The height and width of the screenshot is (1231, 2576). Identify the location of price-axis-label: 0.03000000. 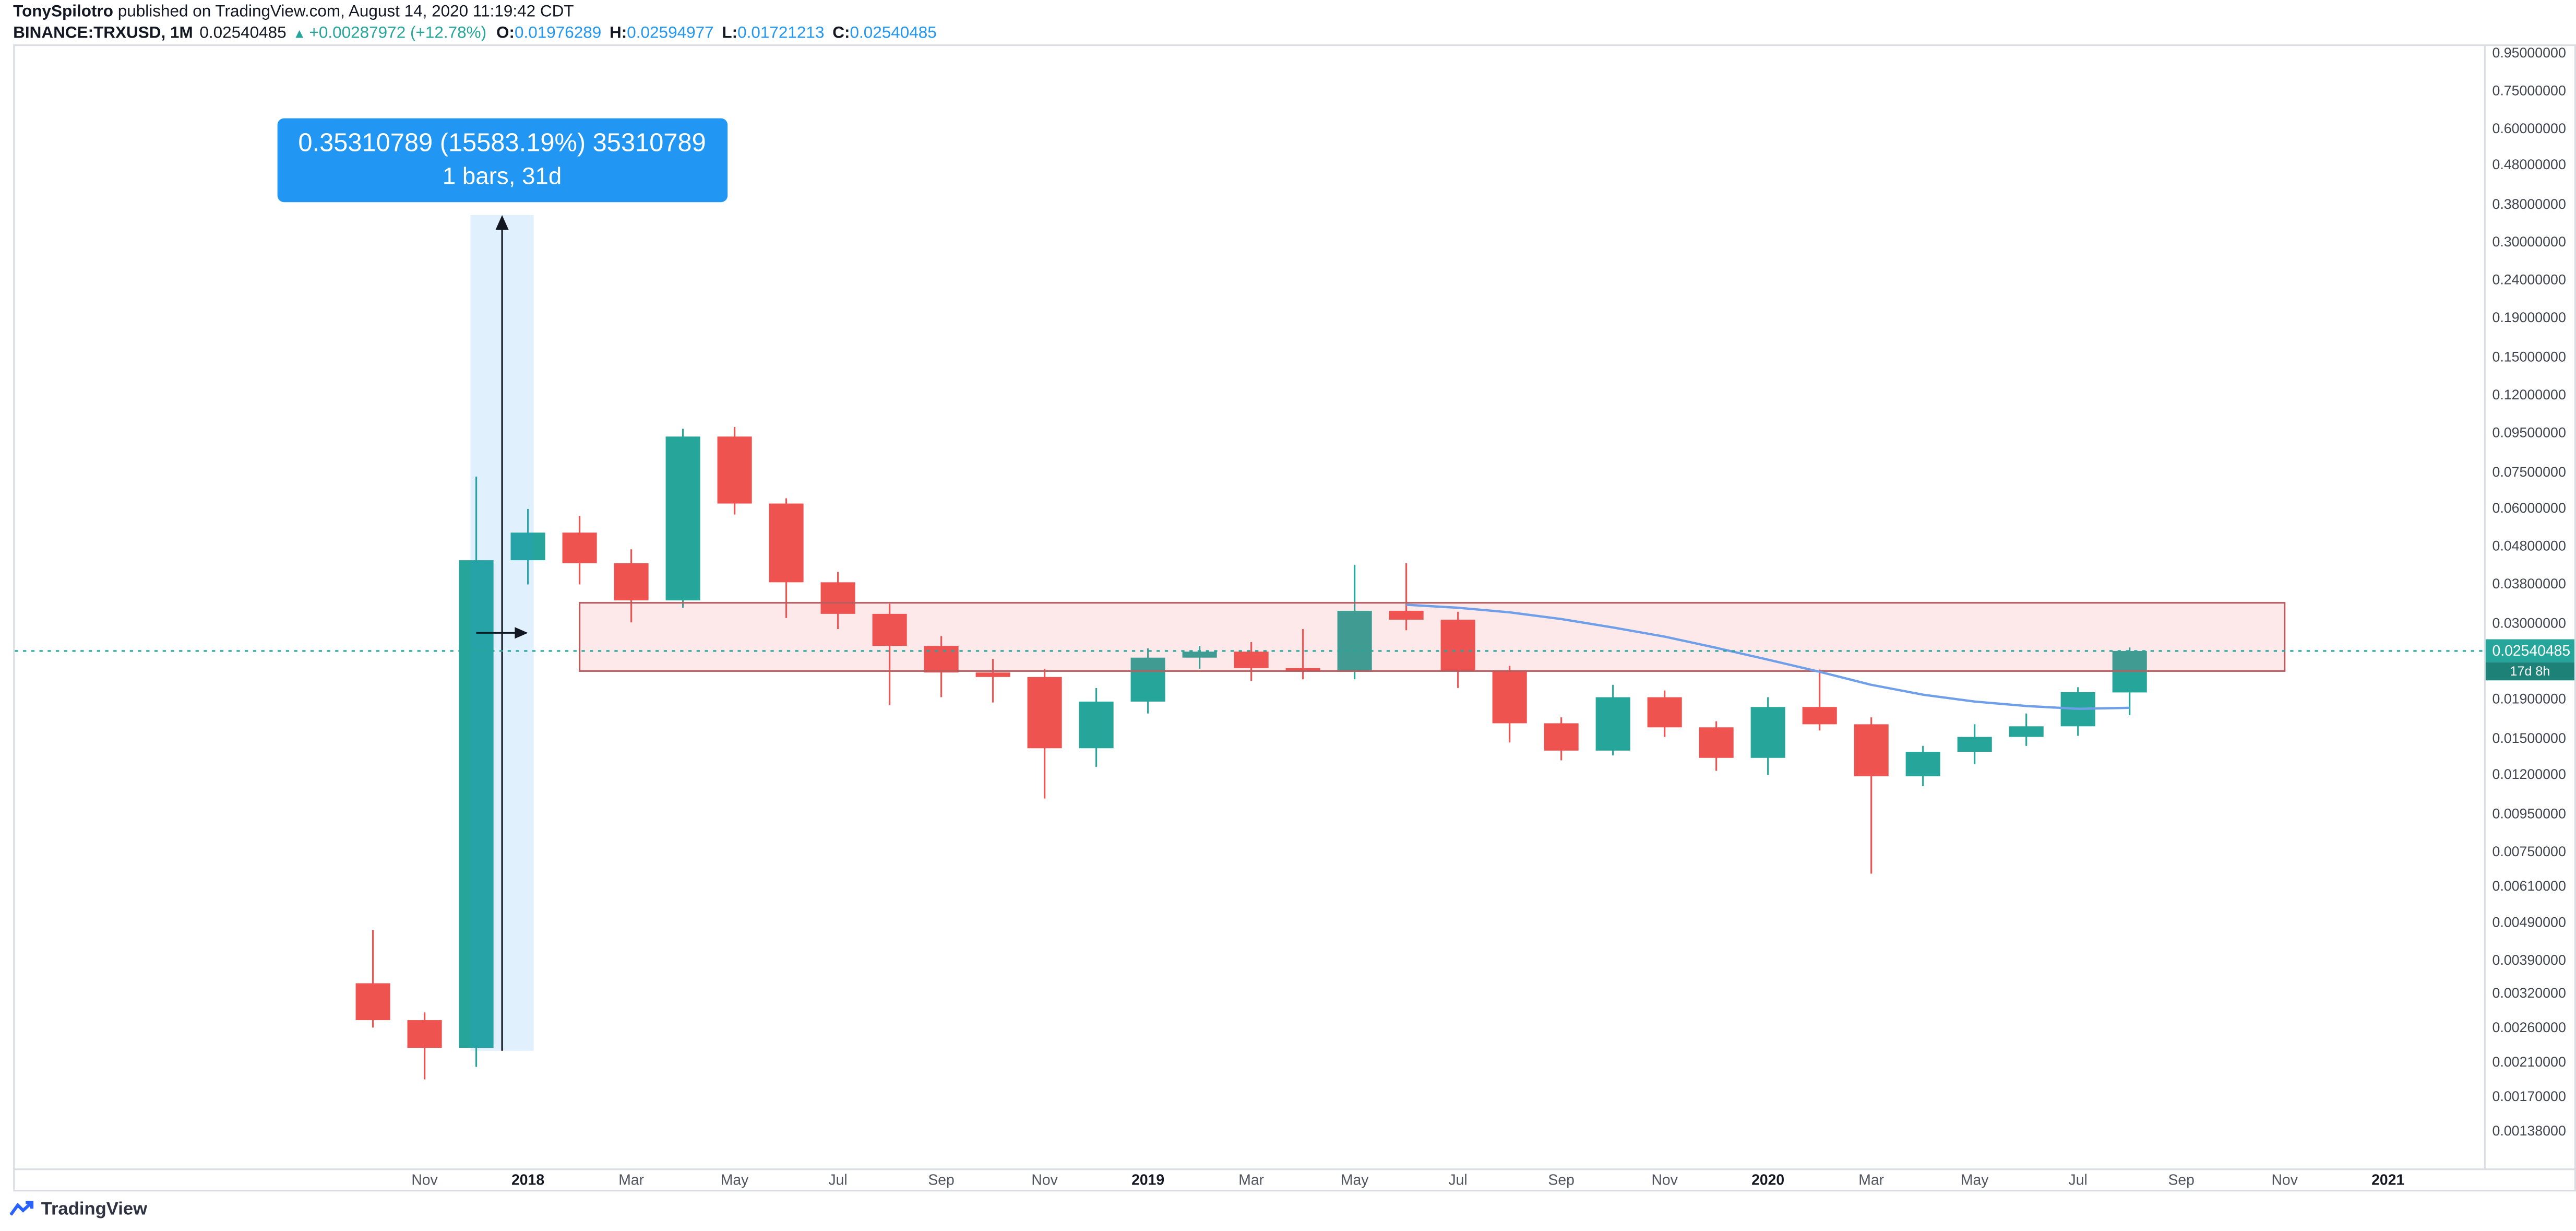
(2529, 622).